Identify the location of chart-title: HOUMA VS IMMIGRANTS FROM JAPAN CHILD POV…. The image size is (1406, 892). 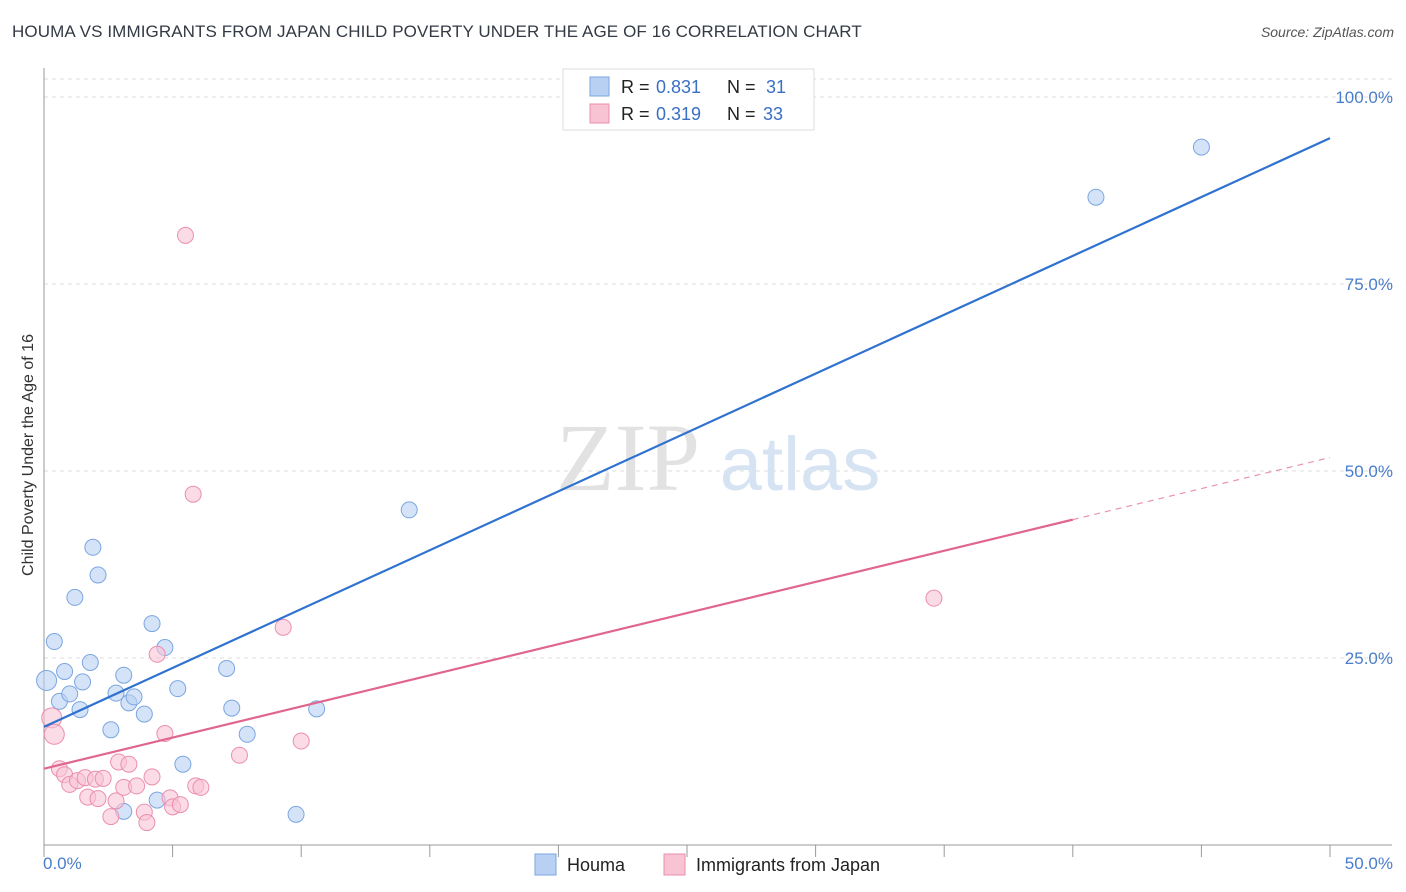
(437, 31).